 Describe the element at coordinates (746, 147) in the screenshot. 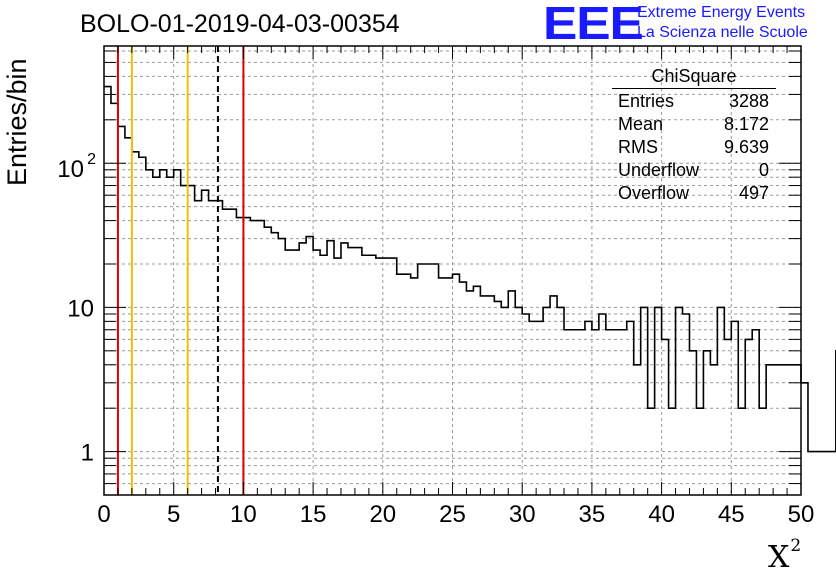

I see `stats-value: 9.639` at that location.